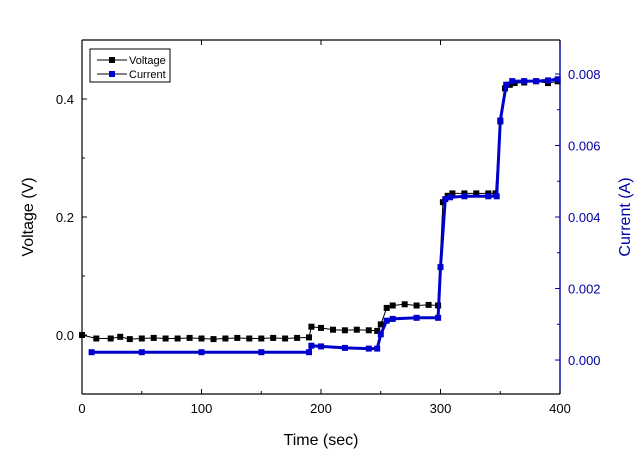 This screenshot has height=461, width=640. I want to click on legend-box, so click(130, 65).